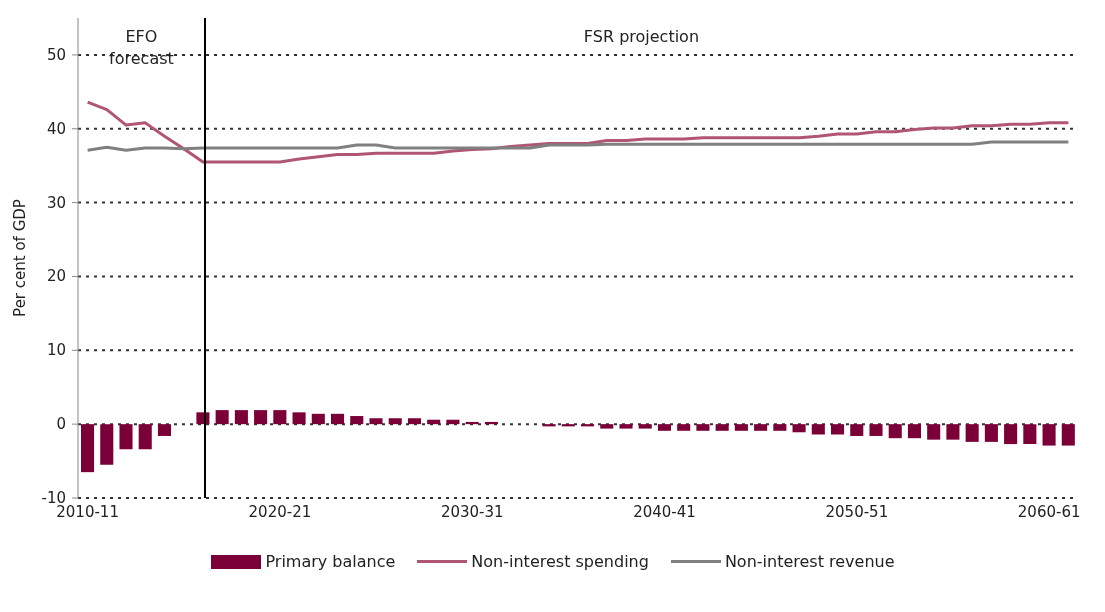 This screenshot has height=612, width=1105. What do you see at coordinates (330, 561) in the screenshot?
I see `legend-label: Primary balance` at bounding box center [330, 561].